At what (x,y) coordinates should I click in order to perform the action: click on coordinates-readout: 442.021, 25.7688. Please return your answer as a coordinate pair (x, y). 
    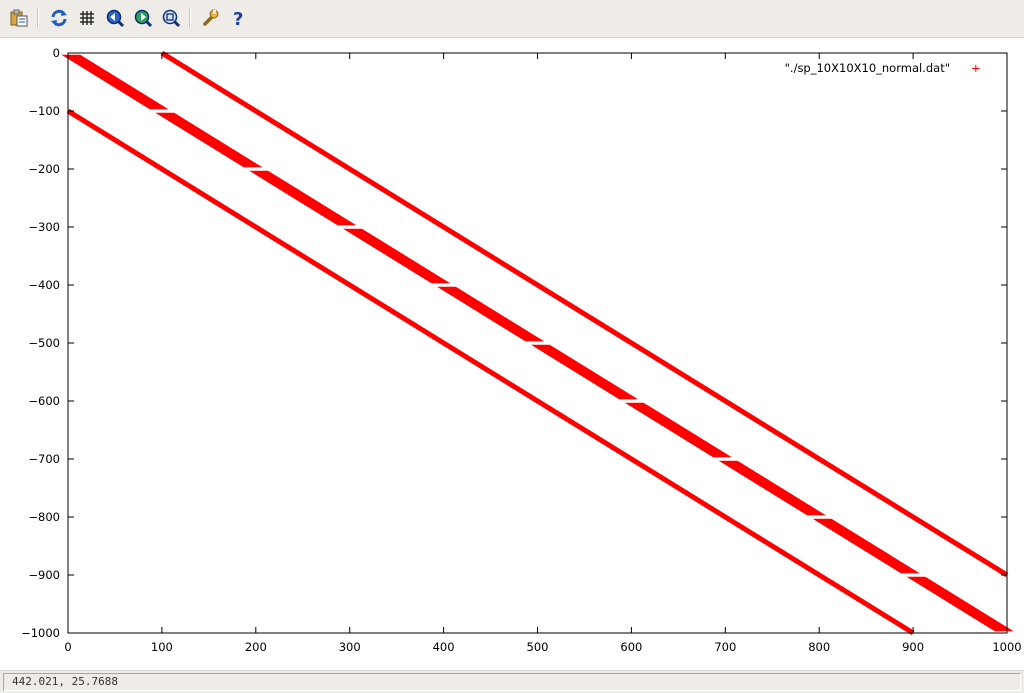
    Looking at the image, I should click on (512, 682).